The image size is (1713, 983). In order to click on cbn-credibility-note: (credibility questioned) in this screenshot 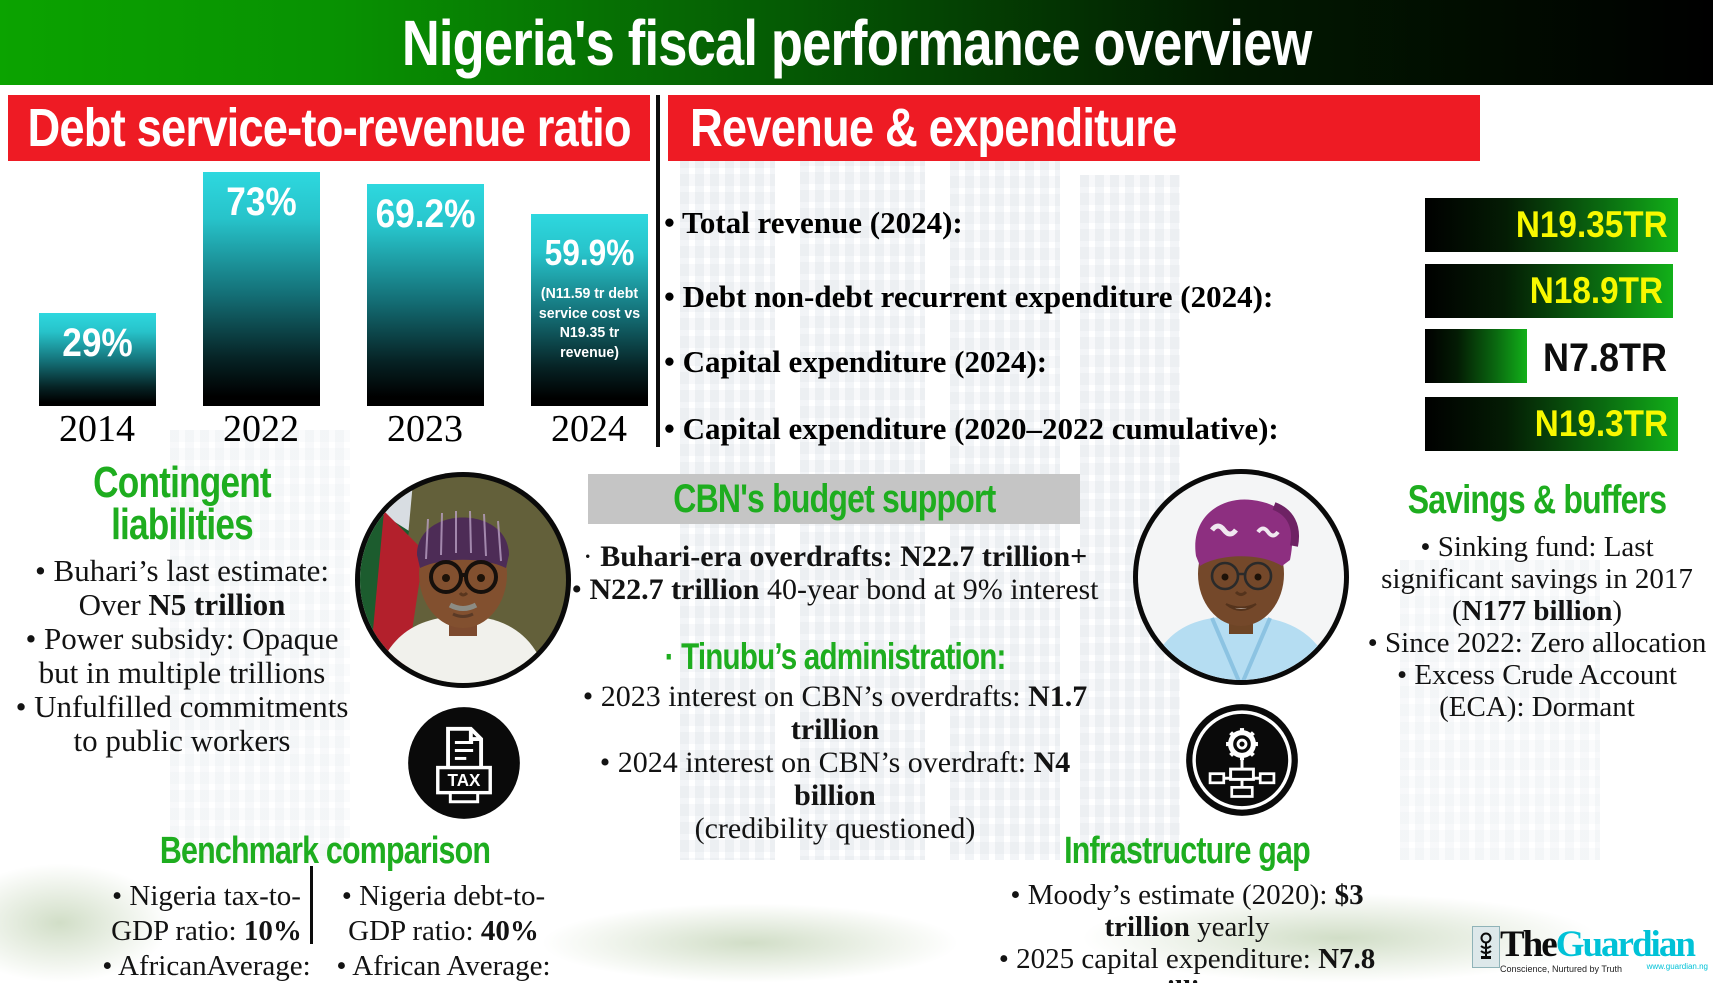, I will do `click(835, 828)`.